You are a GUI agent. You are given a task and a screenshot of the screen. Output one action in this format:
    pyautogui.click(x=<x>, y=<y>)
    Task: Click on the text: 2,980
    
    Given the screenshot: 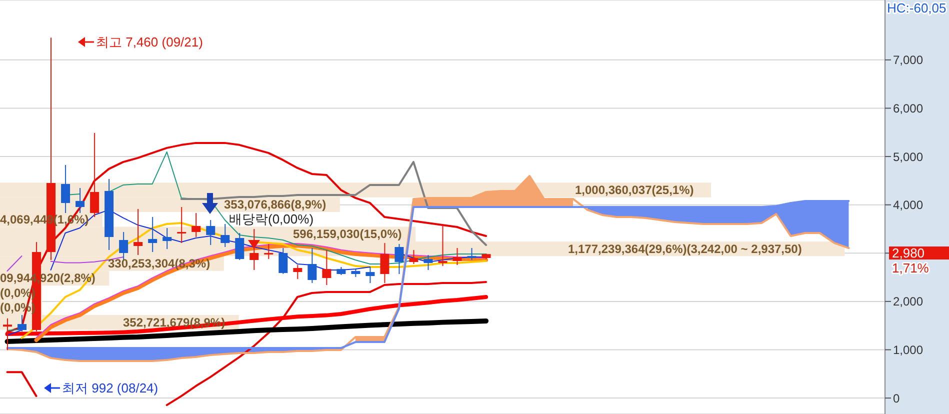 What is the action you would take?
    pyautogui.click(x=908, y=253)
    